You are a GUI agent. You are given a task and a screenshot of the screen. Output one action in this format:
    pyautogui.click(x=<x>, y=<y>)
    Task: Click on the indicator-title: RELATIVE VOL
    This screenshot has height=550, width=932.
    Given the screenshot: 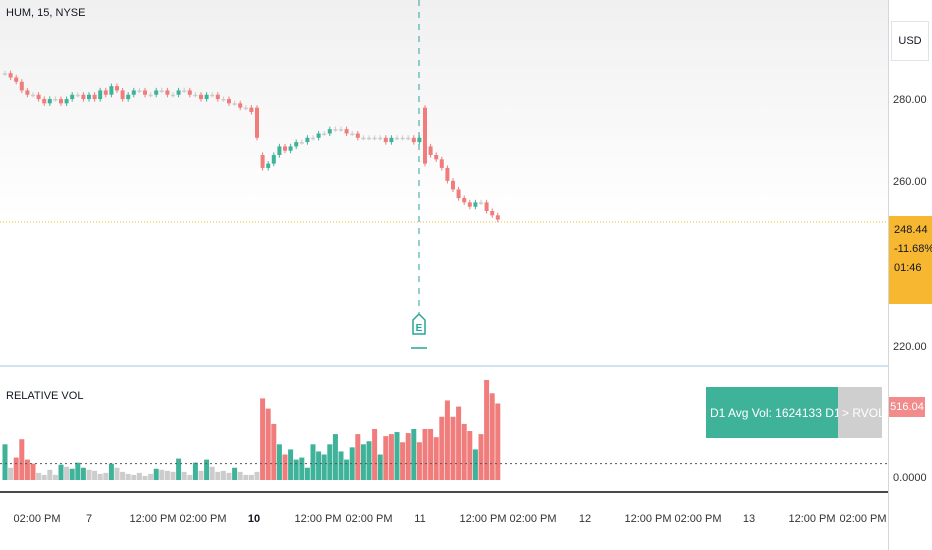 What is the action you would take?
    pyautogui.click(x=45, y=396)
    